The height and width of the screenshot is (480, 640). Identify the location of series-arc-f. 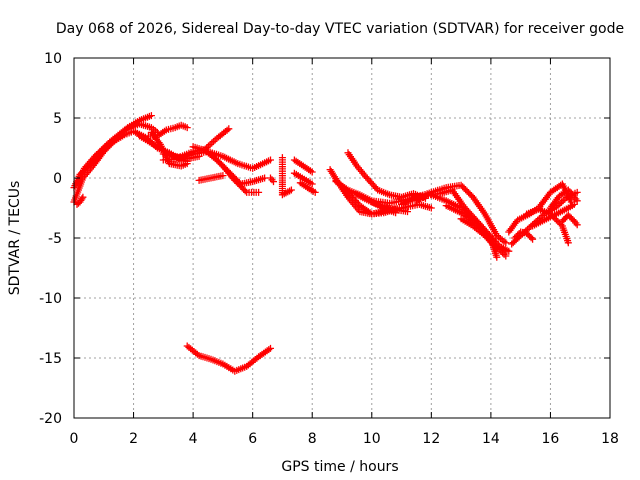
(80, 200).